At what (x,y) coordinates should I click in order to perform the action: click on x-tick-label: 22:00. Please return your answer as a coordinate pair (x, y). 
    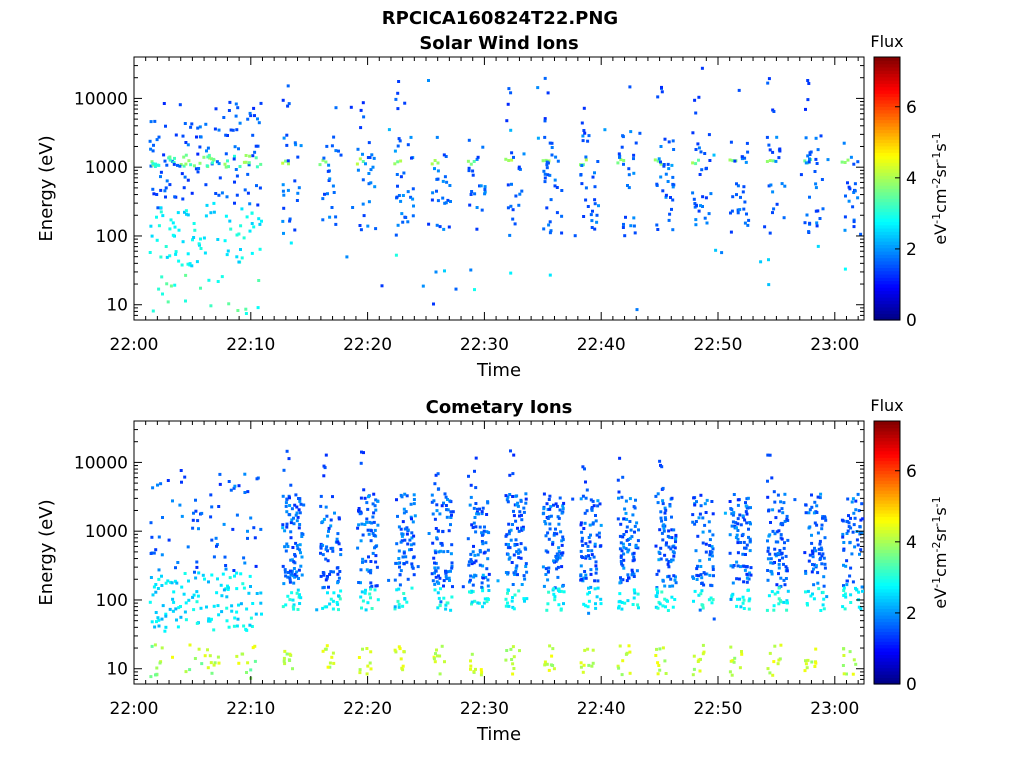
    Looking at the image, I should click on (134, 709).